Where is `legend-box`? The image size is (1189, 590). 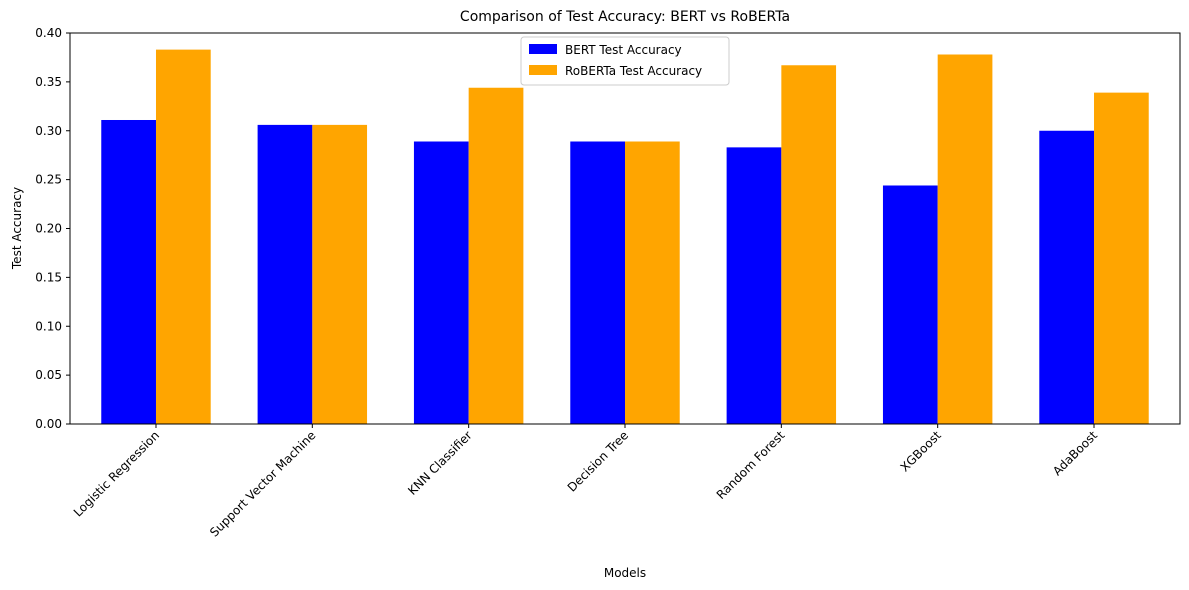
legend-box is located at coordinates (625, 61).